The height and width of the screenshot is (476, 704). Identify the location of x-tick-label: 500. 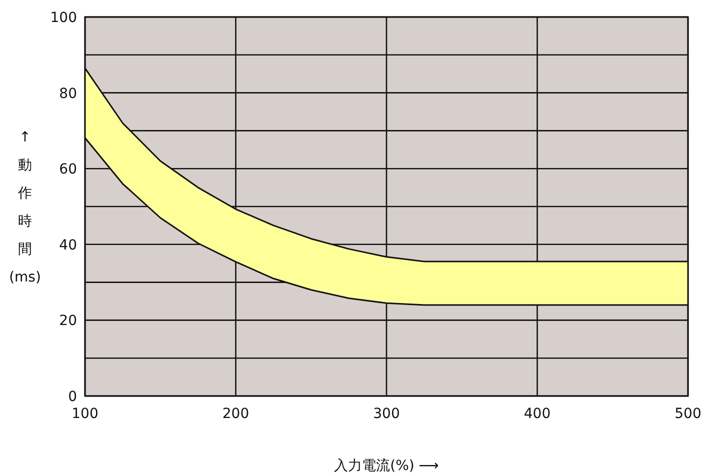
(688, 414).